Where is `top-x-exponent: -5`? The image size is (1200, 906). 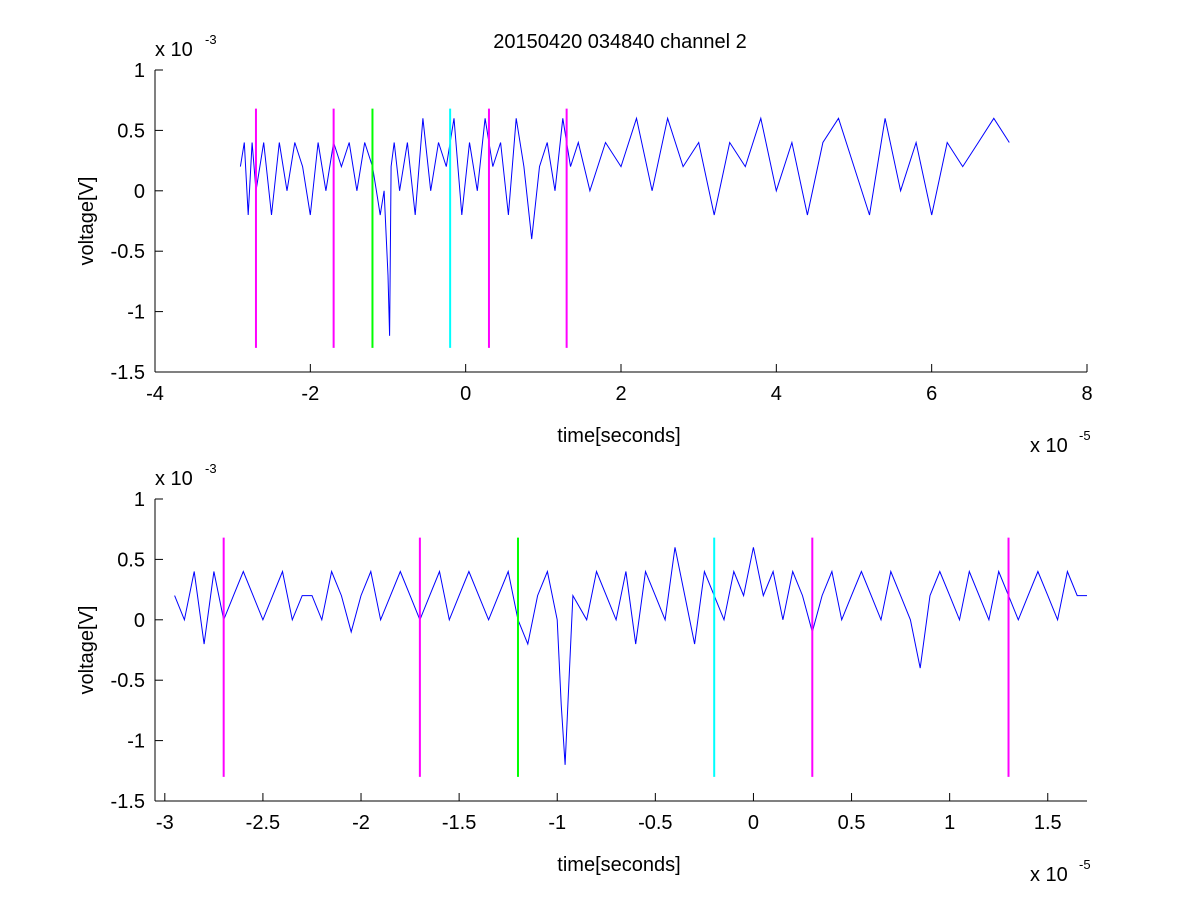
top-x-exponent: -5 is located at coordinates (1085, 435).